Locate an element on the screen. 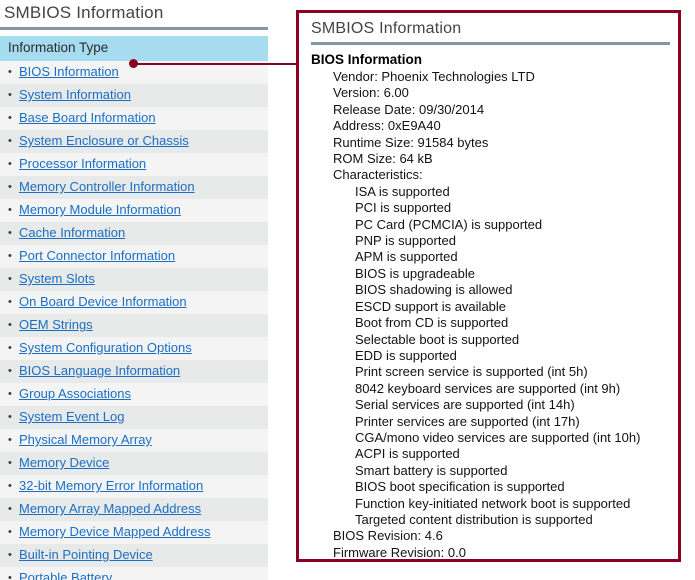  table-row: • Memory Device Mapped Address is located at coordinates (134, 532).